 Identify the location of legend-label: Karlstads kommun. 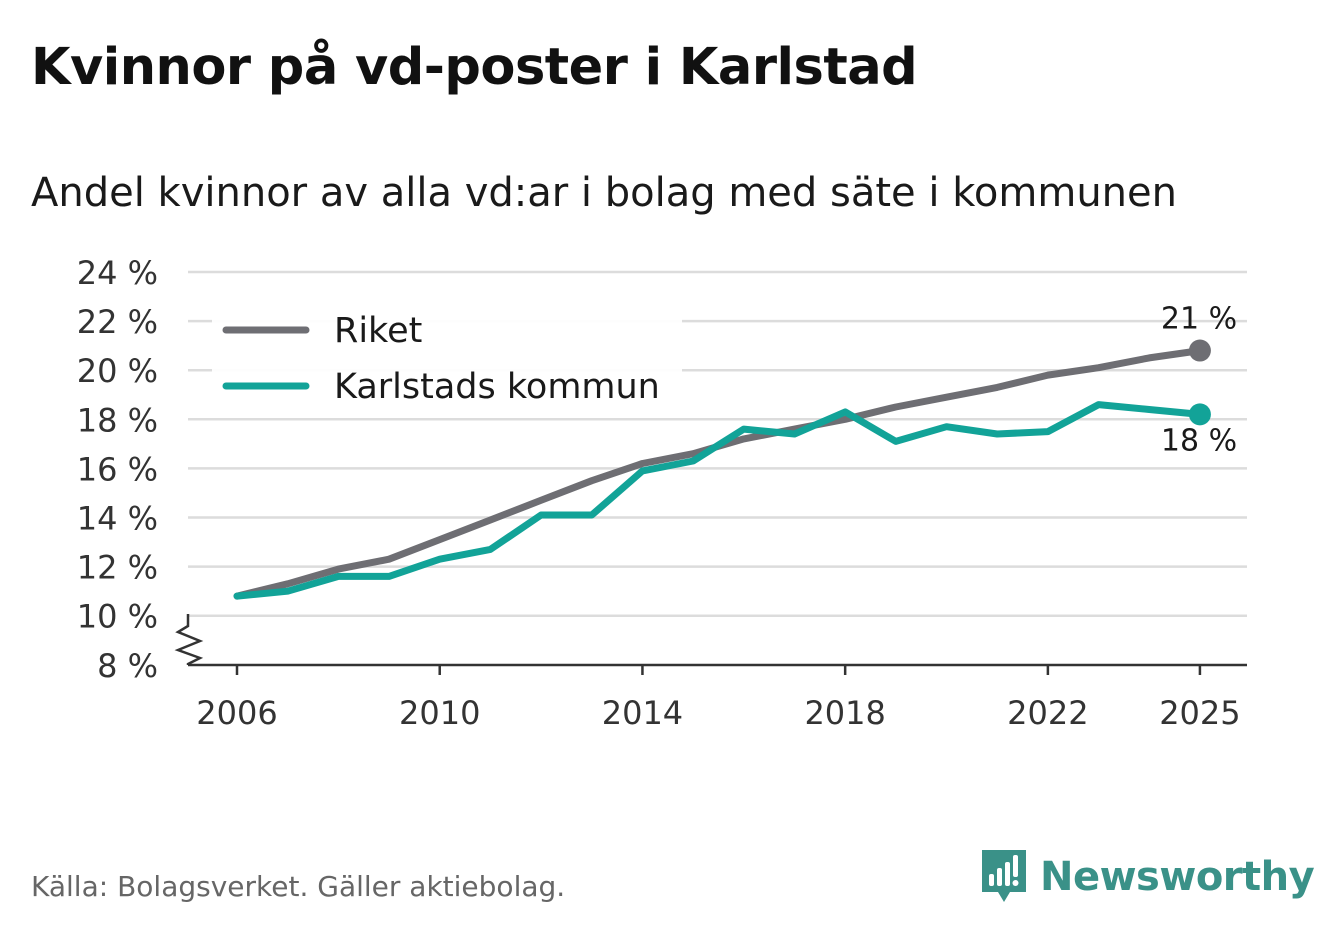
(497, 387).